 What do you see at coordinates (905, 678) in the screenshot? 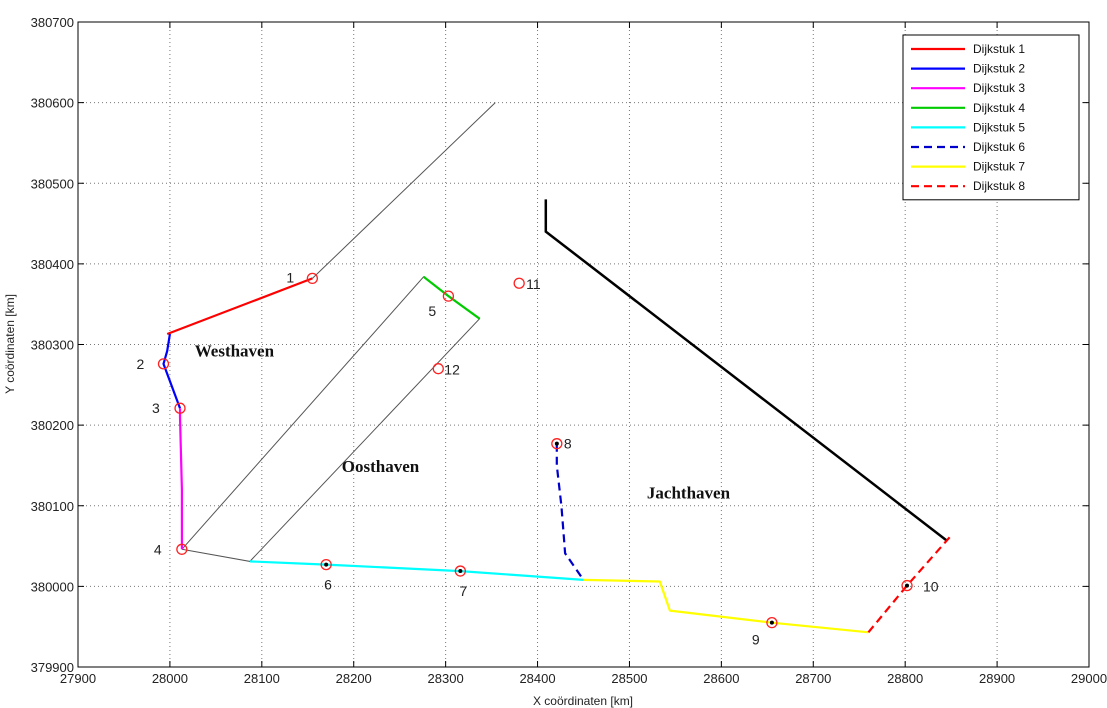
I see `x-tick-label: 28800` at bounding box center [905, 678].